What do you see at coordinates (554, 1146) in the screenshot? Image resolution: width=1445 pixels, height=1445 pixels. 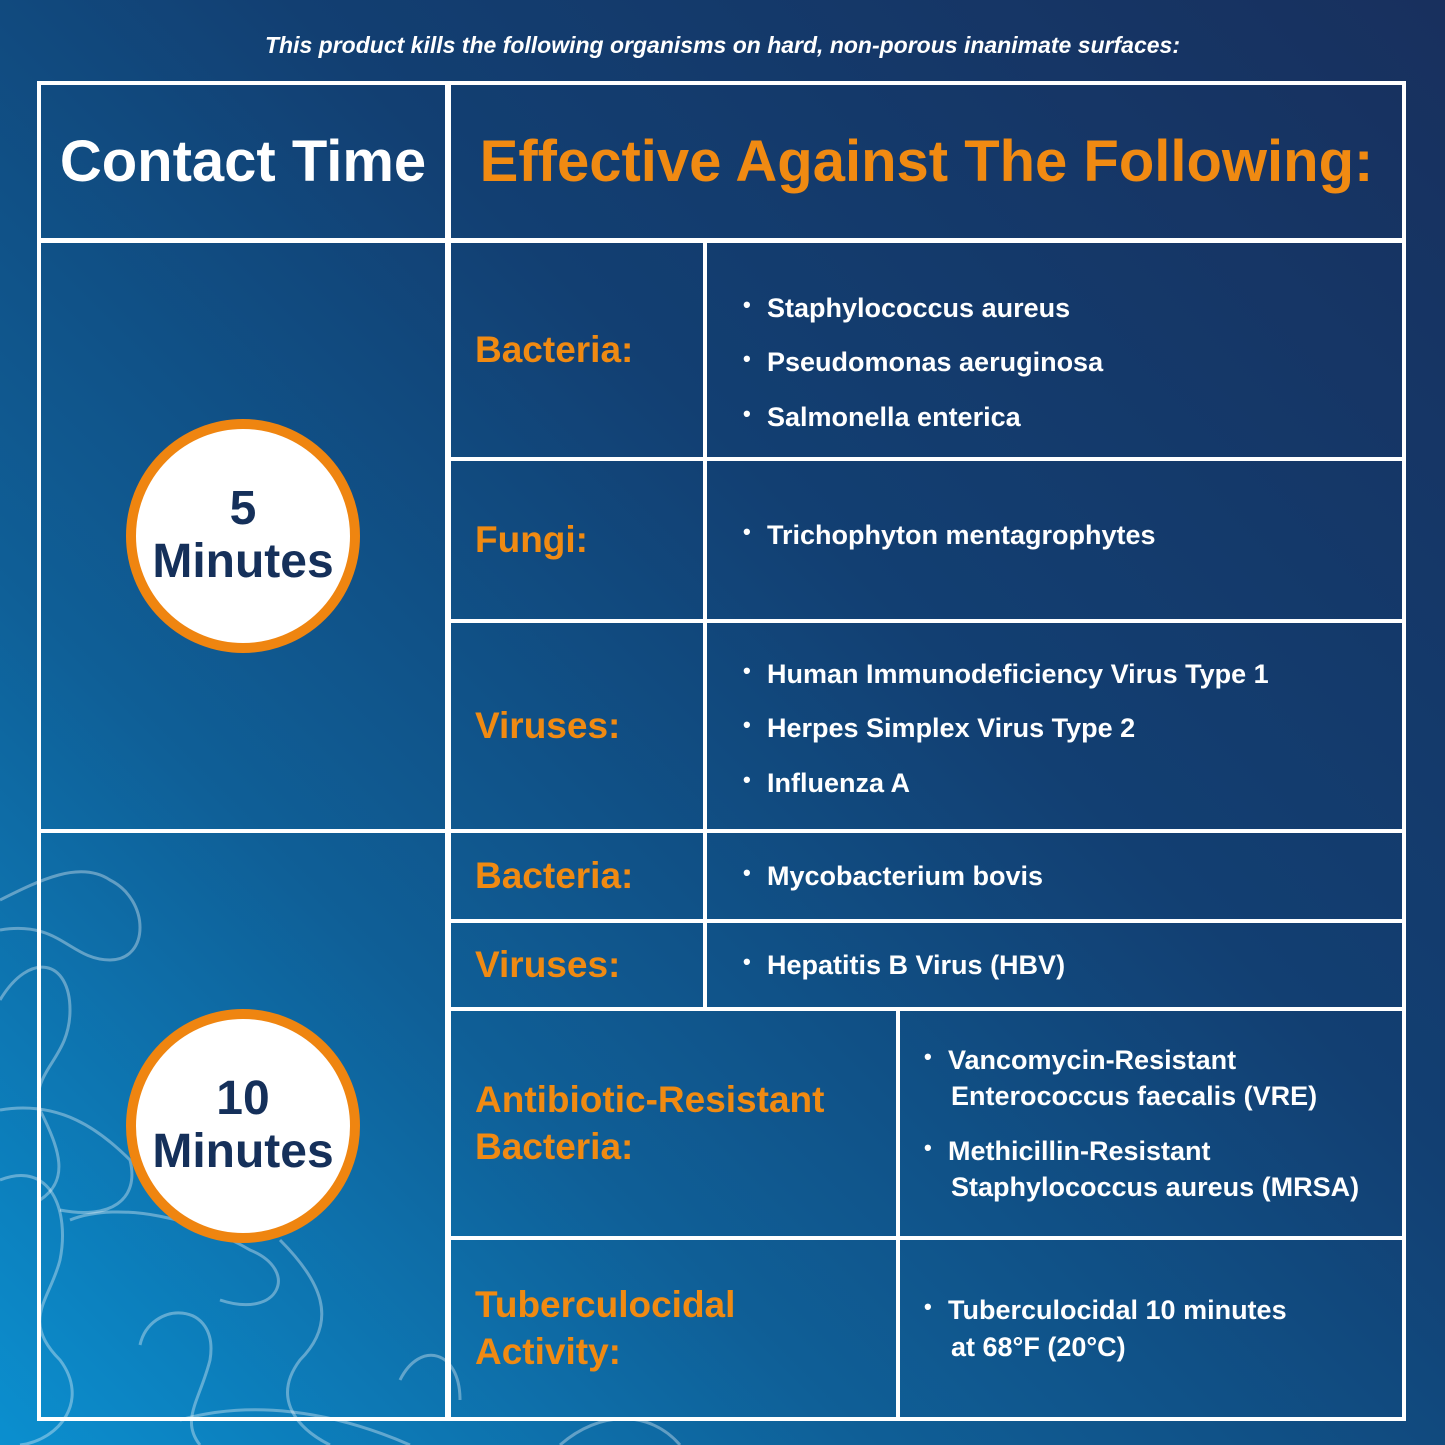 I see `category-label-line2: Bacteria:` at bounding box center [554, 1146].